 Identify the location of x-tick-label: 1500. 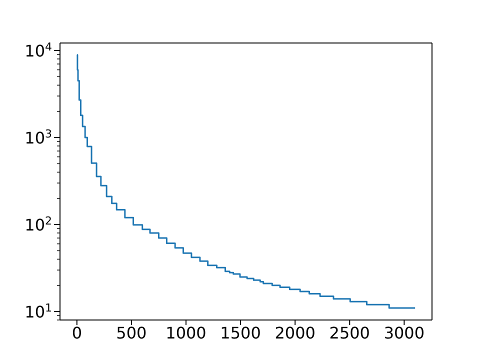
(240, 332).